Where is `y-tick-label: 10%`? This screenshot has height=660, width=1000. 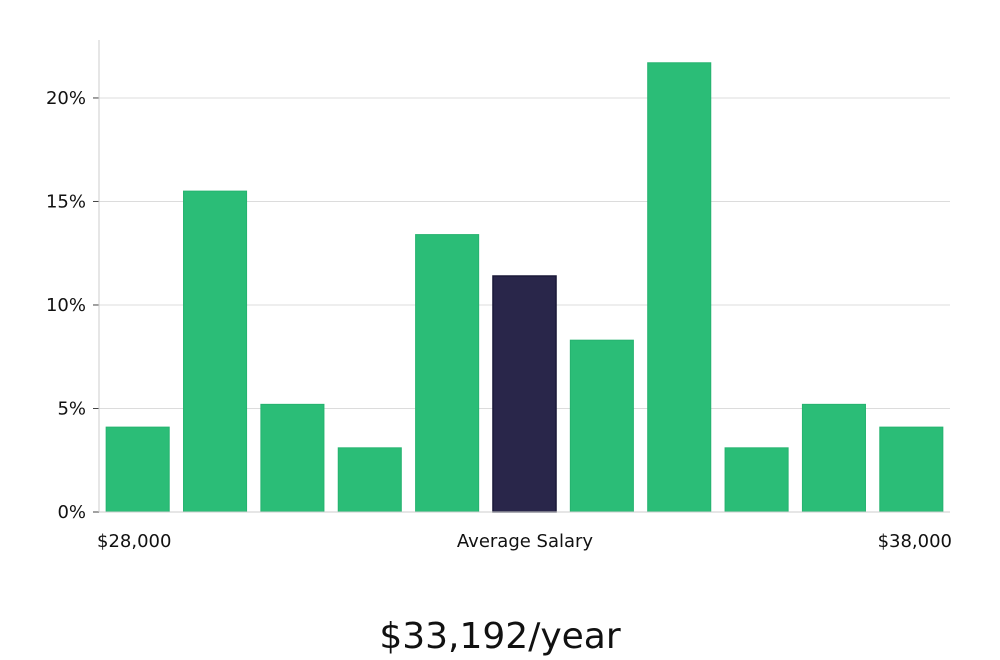
y-tick-label: 10% is located at coordinates (66, 305).